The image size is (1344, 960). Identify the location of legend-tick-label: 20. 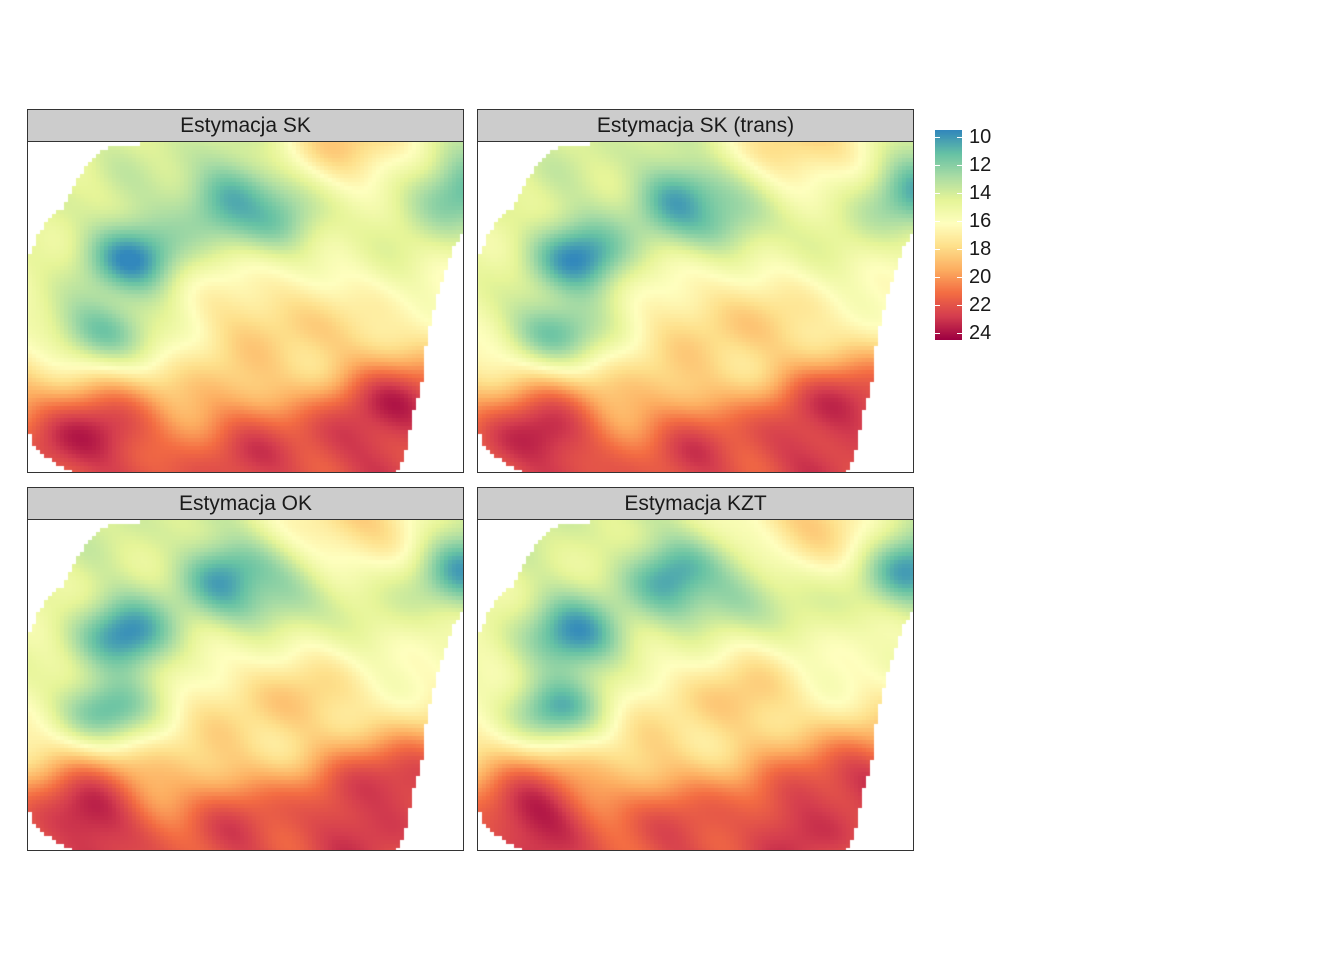
(980, 277).